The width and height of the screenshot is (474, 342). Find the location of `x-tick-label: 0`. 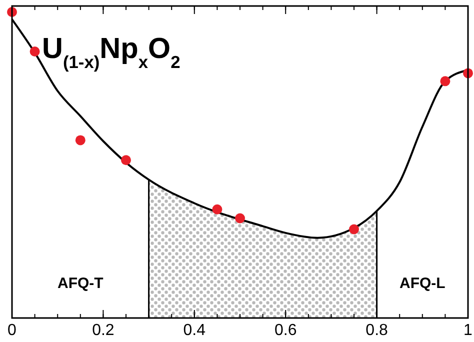

x-tick-label: 0 is located at coordinates (12, 330).